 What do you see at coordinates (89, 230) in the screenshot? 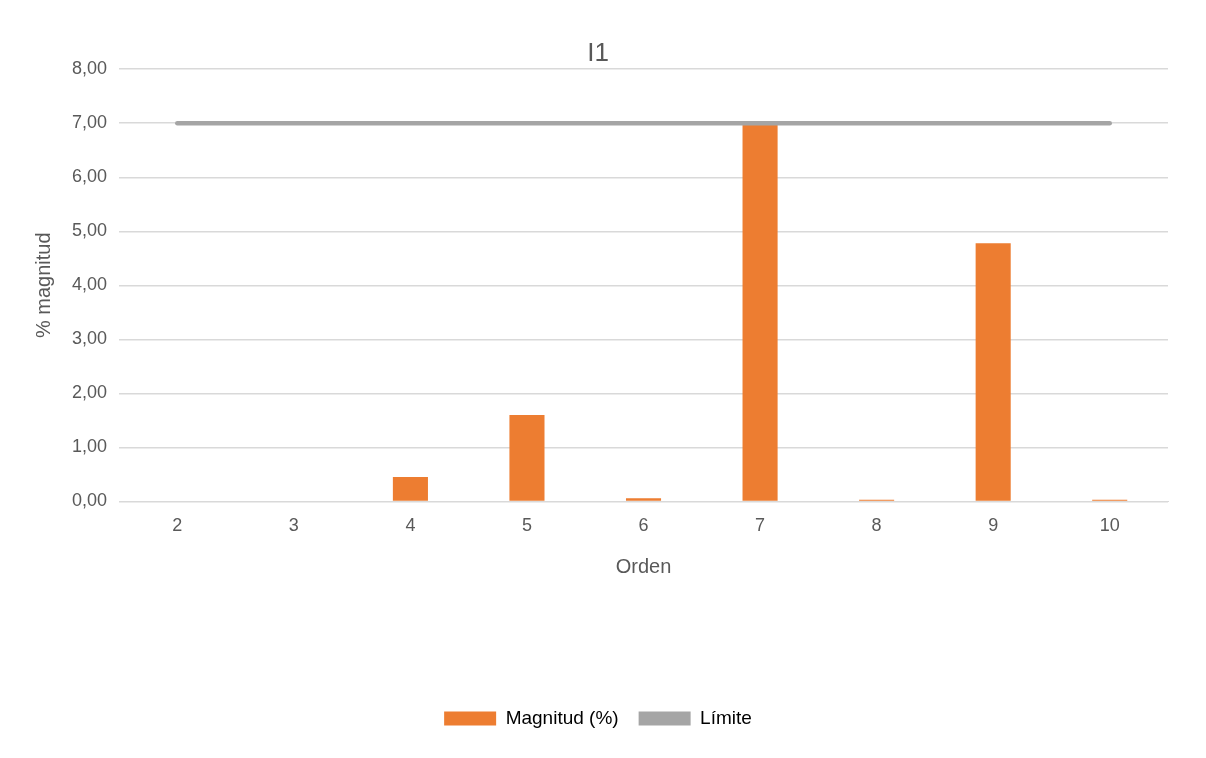
I see `y-tick-label: 5,00` at bounding box center [89, 230].